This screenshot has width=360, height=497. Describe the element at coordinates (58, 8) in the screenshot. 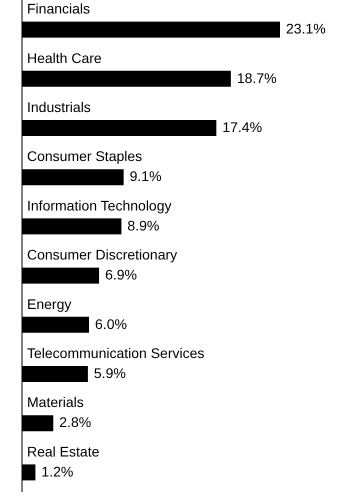

I see `y-tick-label: Financials` at that location.